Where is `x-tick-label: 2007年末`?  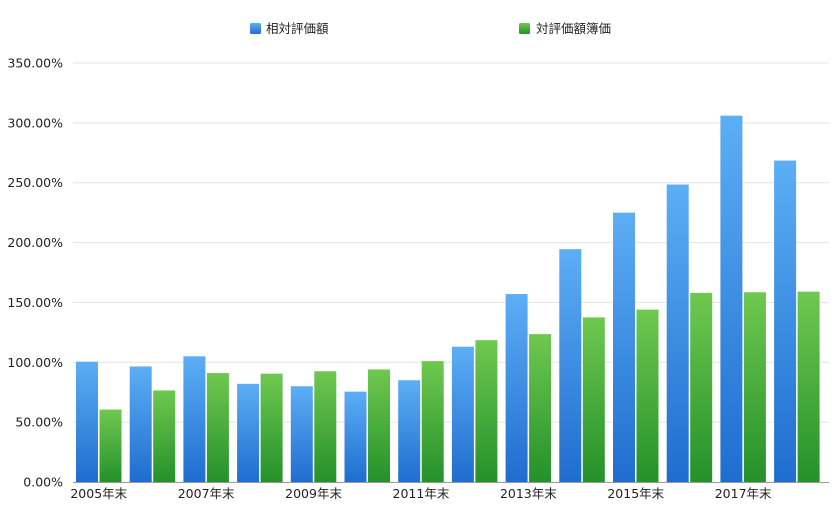 x-tick-label: 2007年末 is located at coordinates (206, 493).